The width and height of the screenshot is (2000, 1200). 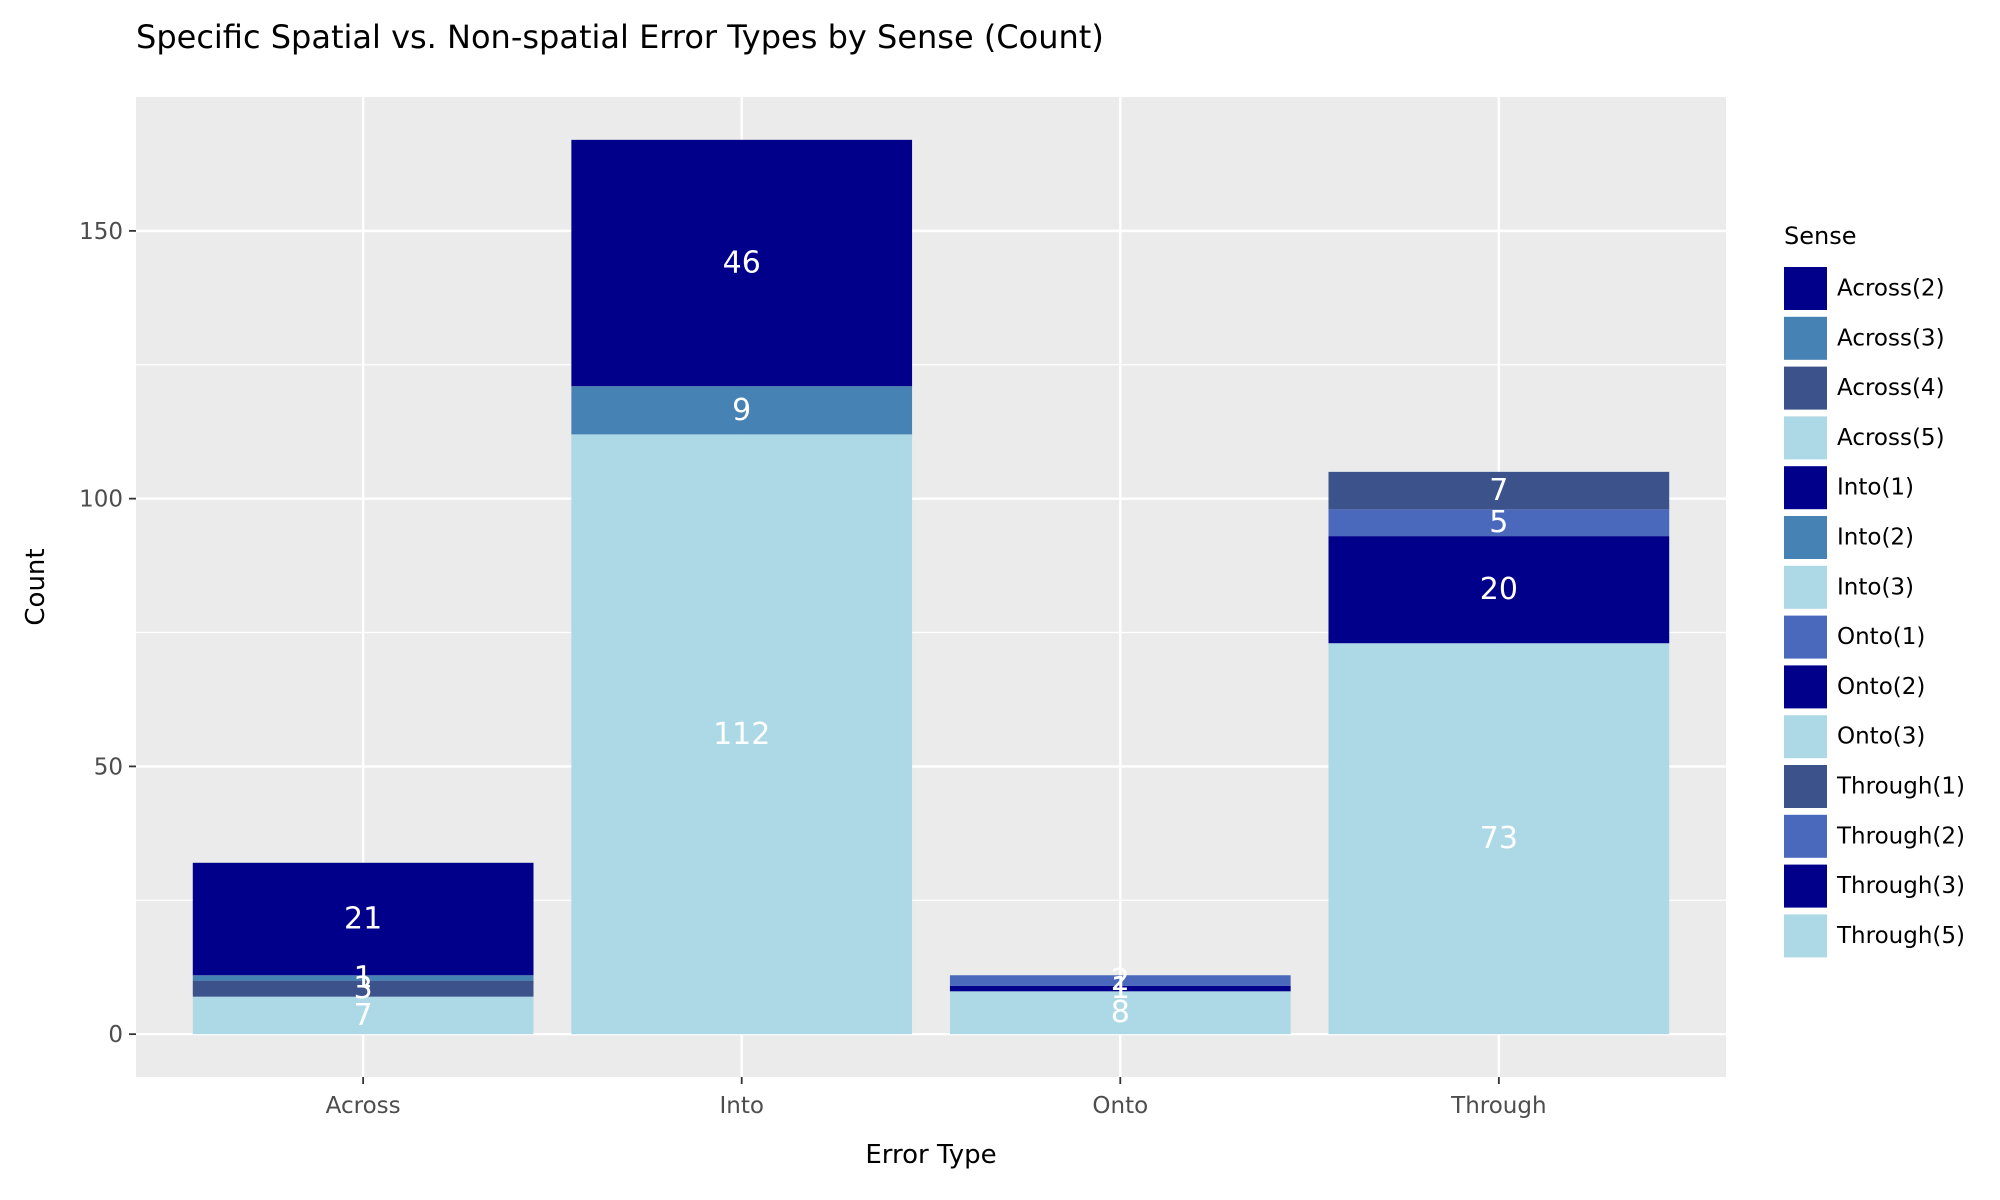 I want to click on legend-title: Sense, so click(x=1820, y=236).